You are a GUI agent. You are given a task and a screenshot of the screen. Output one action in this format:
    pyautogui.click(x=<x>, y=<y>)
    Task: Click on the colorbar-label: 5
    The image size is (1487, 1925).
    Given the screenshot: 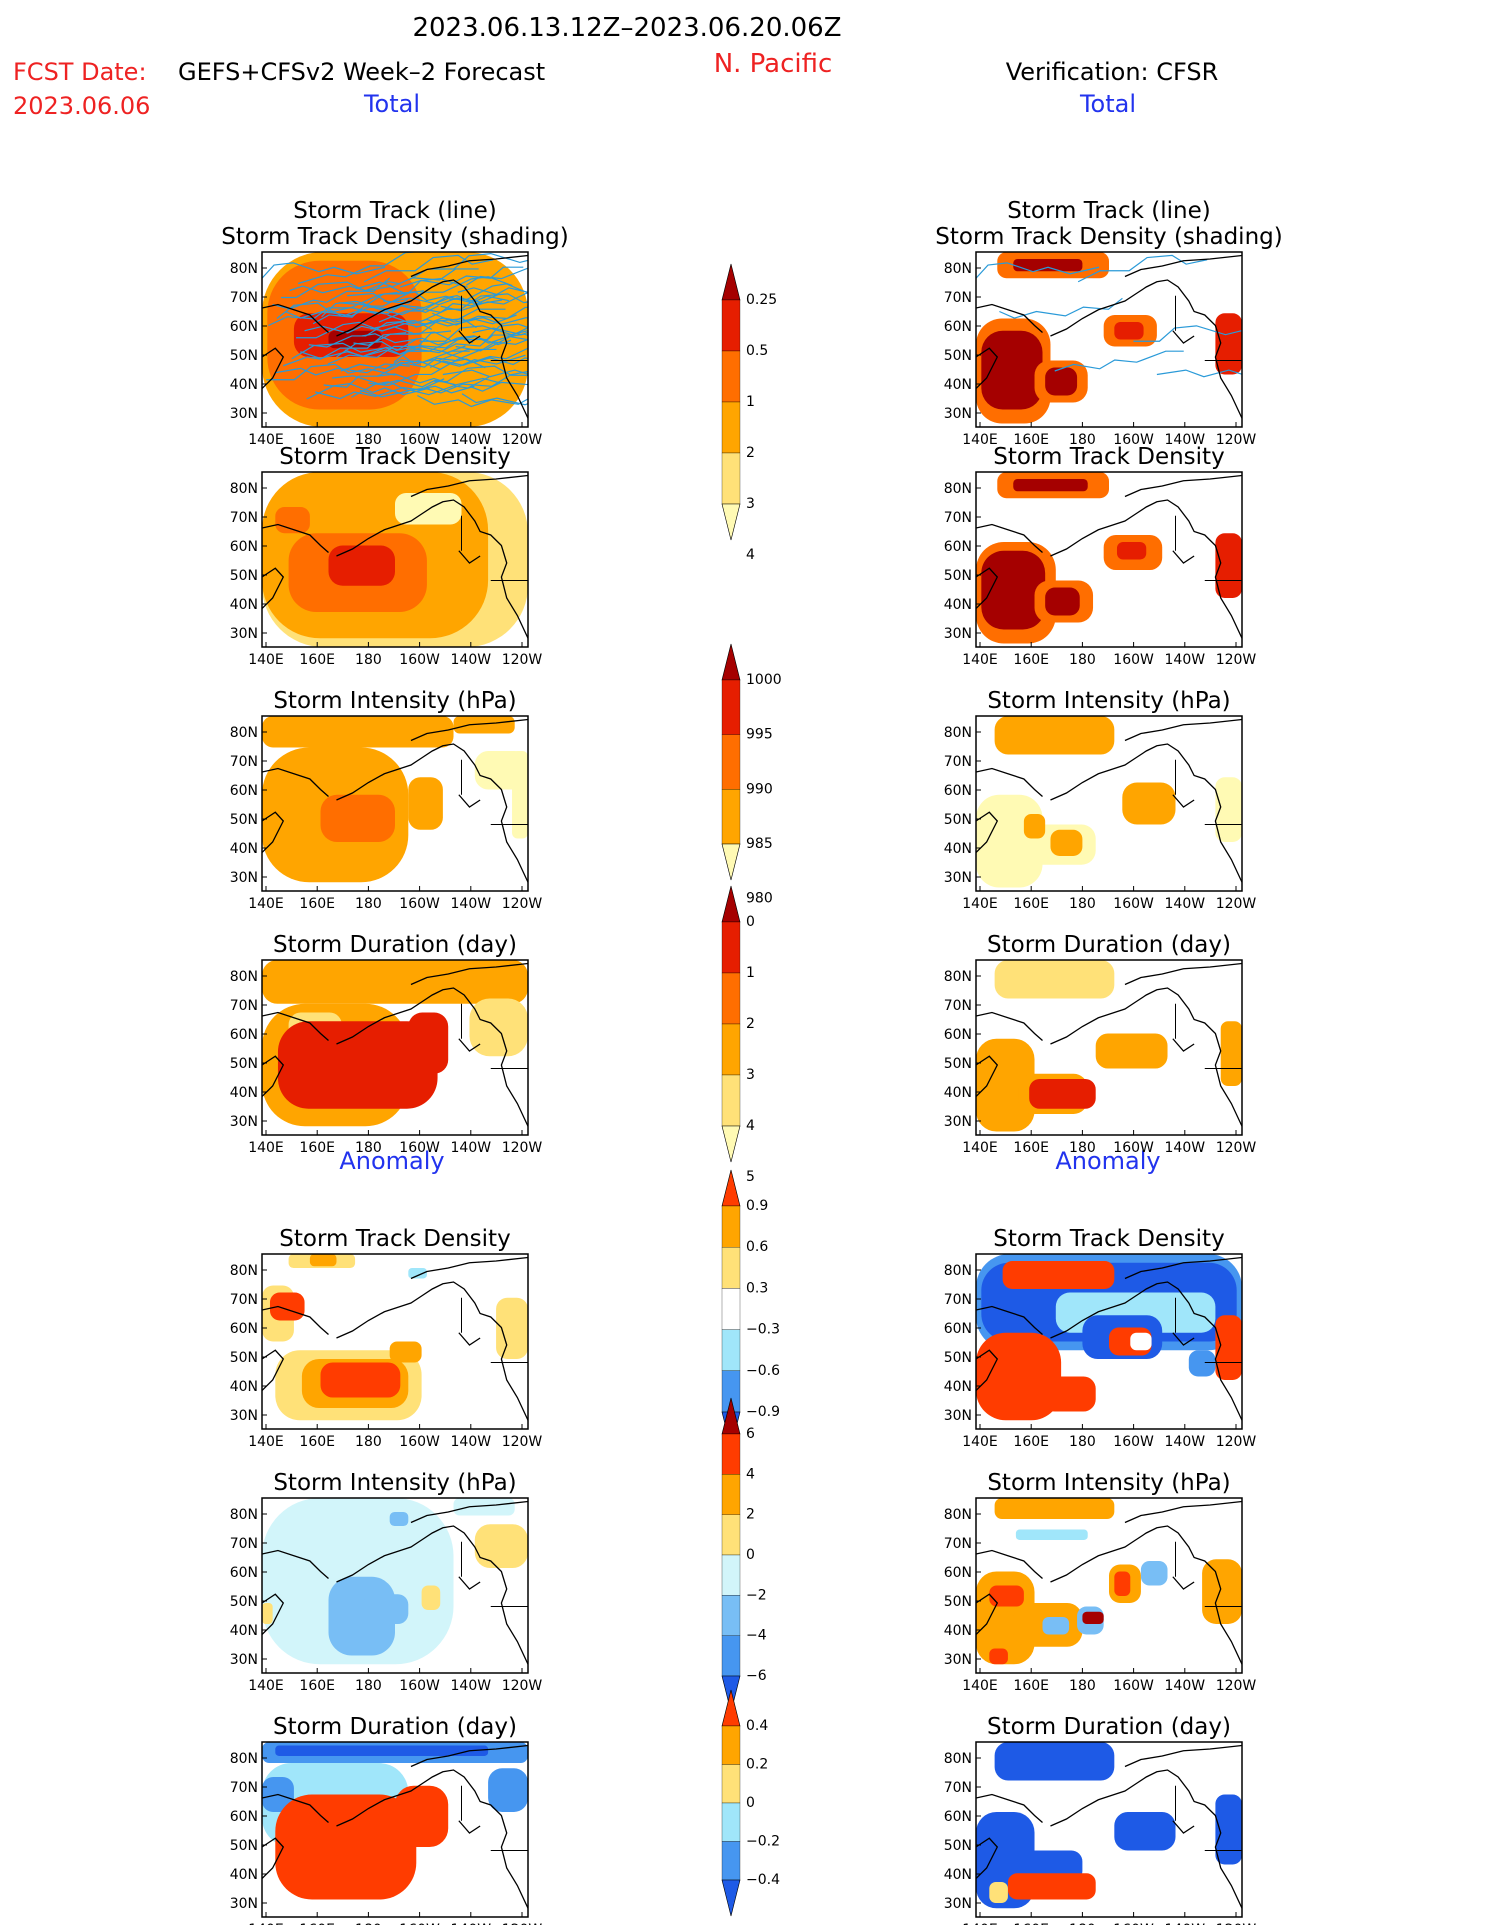 What is the action you would take?
    pyautogui.click(x=750, y=1177)
    